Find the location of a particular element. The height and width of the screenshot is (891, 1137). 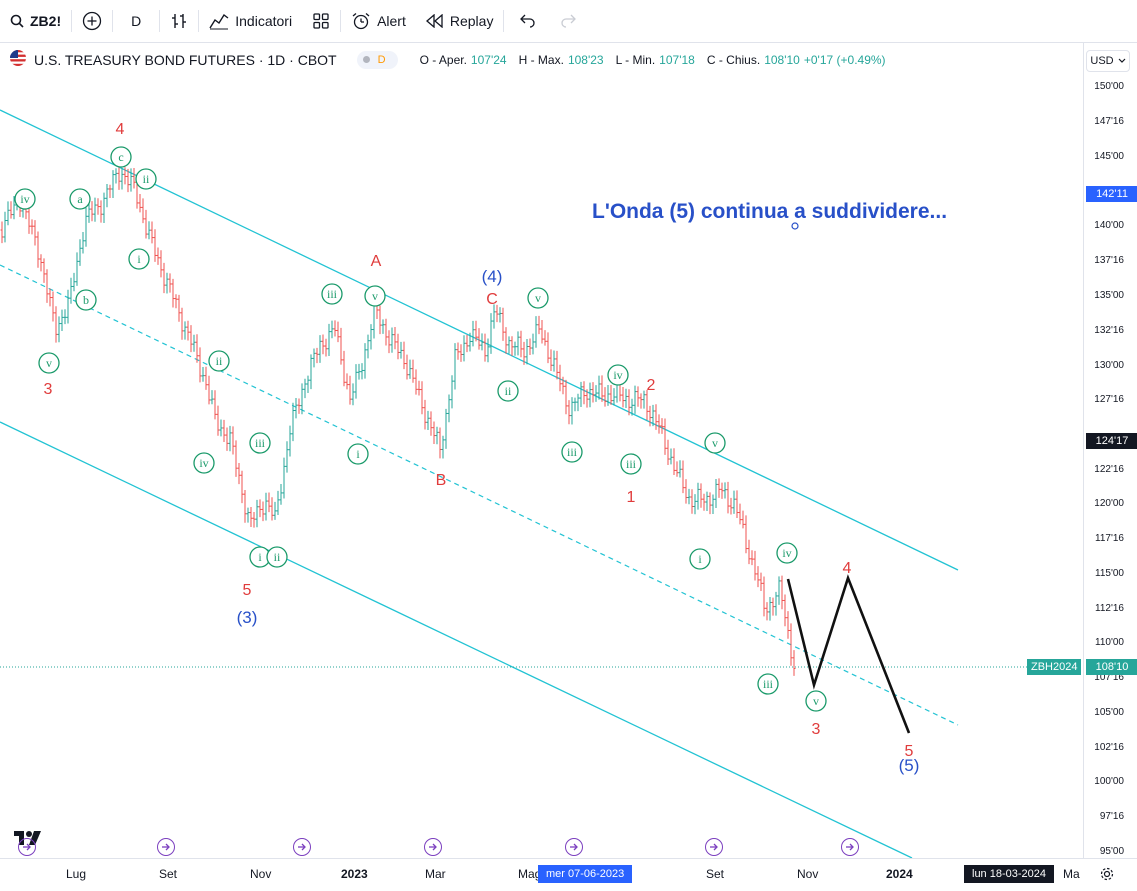

symbol-tag: ZBH2024 is located at coordinates (1054, 667).